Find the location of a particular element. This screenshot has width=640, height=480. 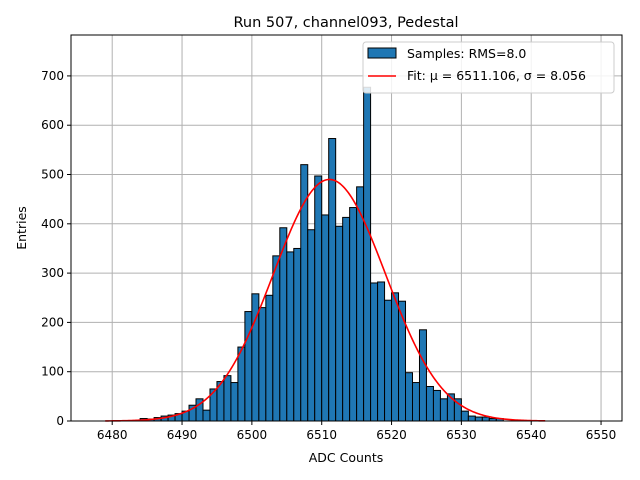

x-tick-label: 6550 is located at coordinates (601, 435).